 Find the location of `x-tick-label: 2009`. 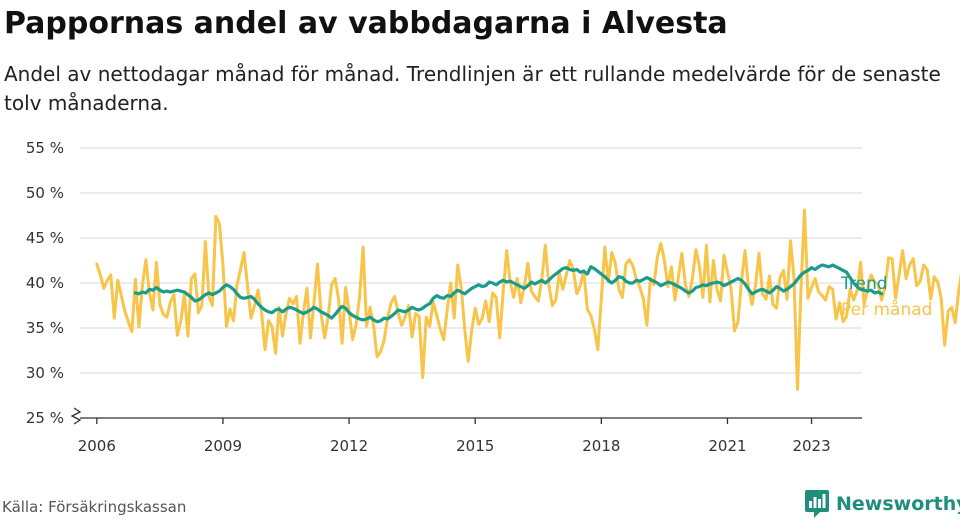

x-tick-label: 2009 is located at coordinates (223, 446).